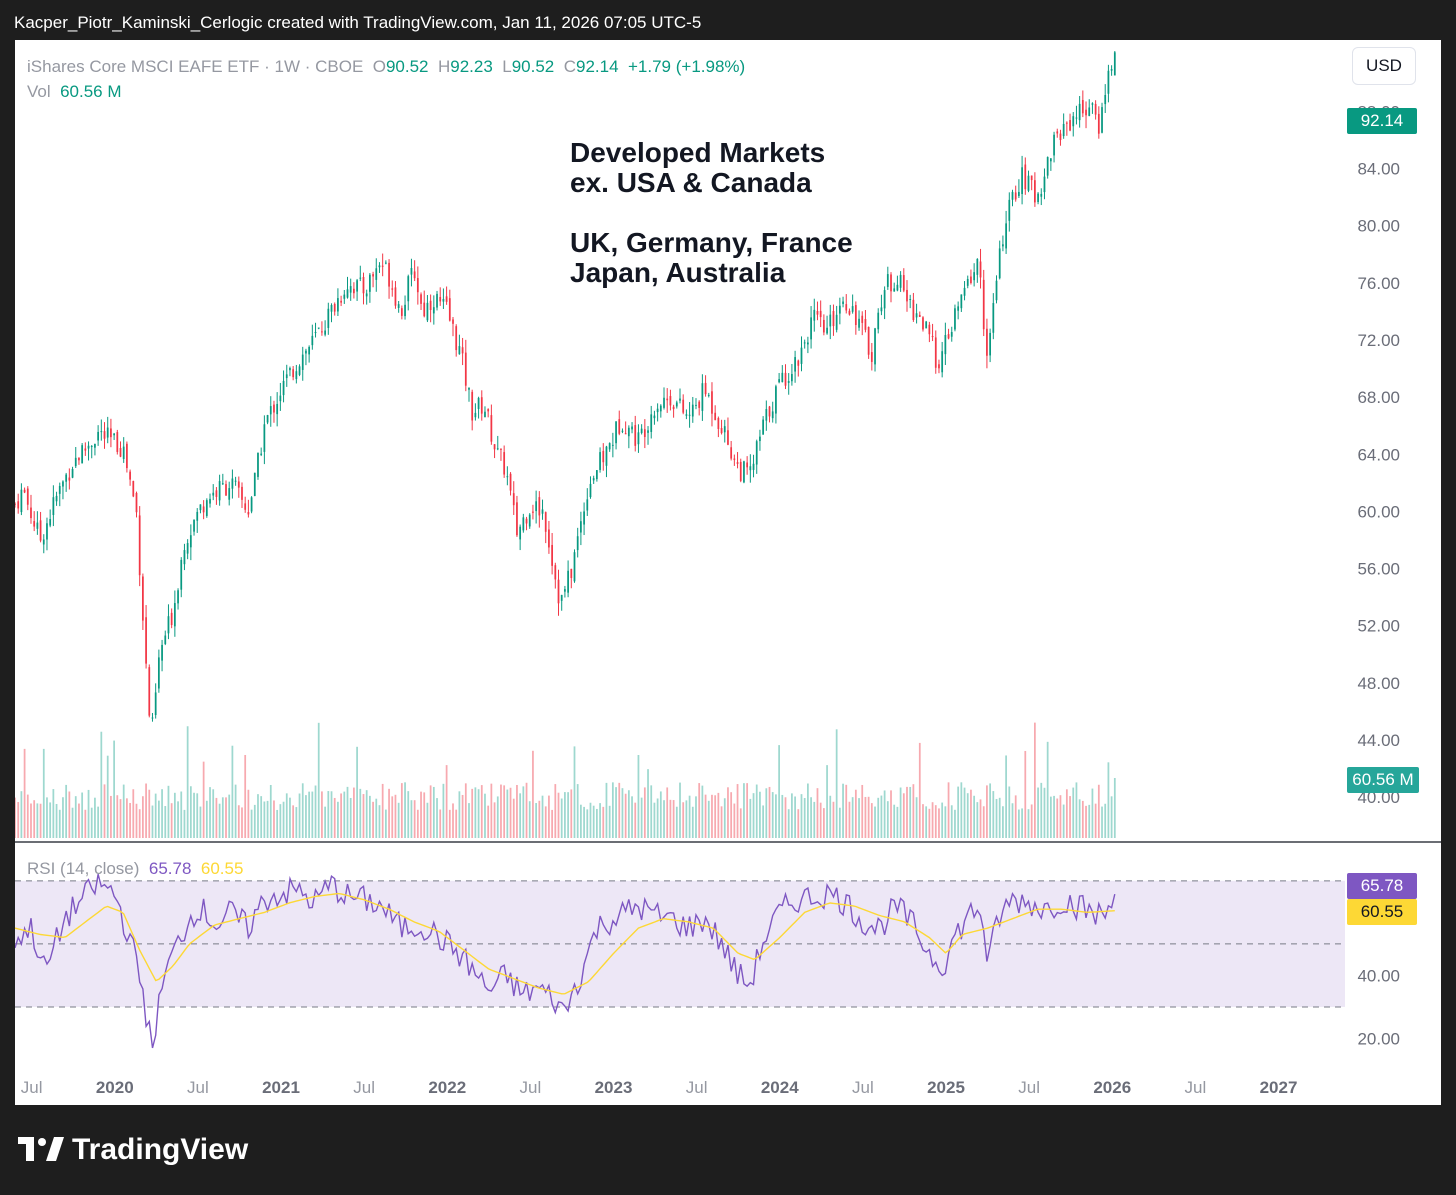 The height and width of the screenshot is (1195, 1456). Describe the element at coordinates (195, 66) in the screenshot. I see `symbol-title: iShares Core MSCI EAFE ETF · 1W · CBOE` at that location.